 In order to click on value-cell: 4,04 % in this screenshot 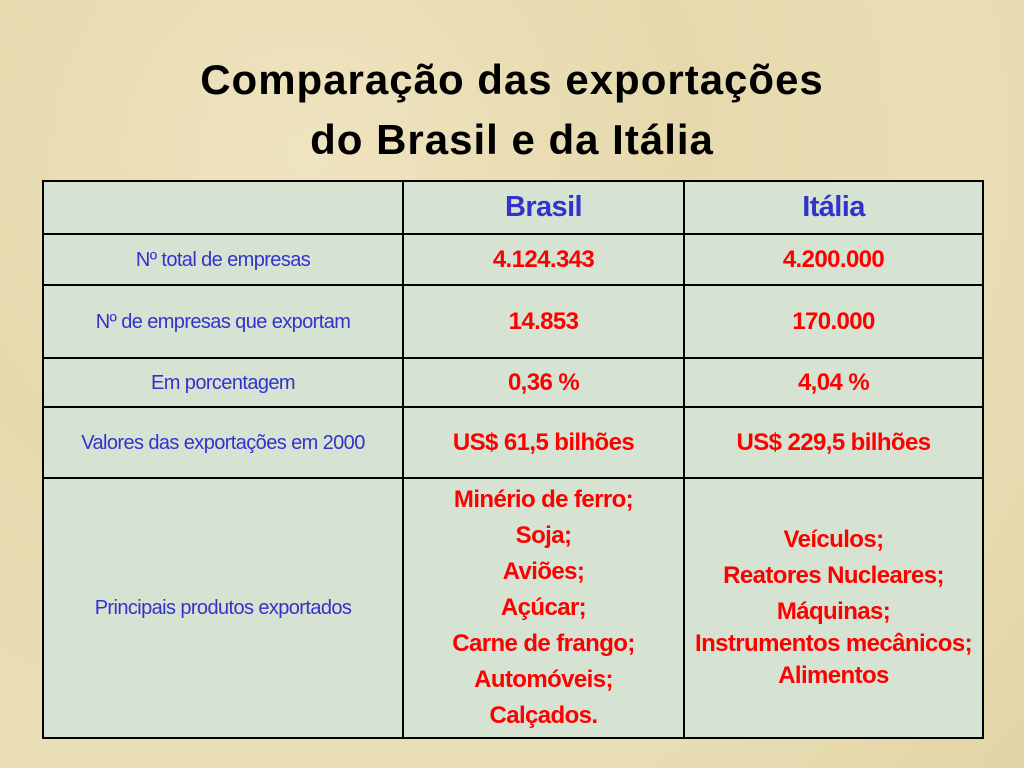, I will do `click(833, 382)`.